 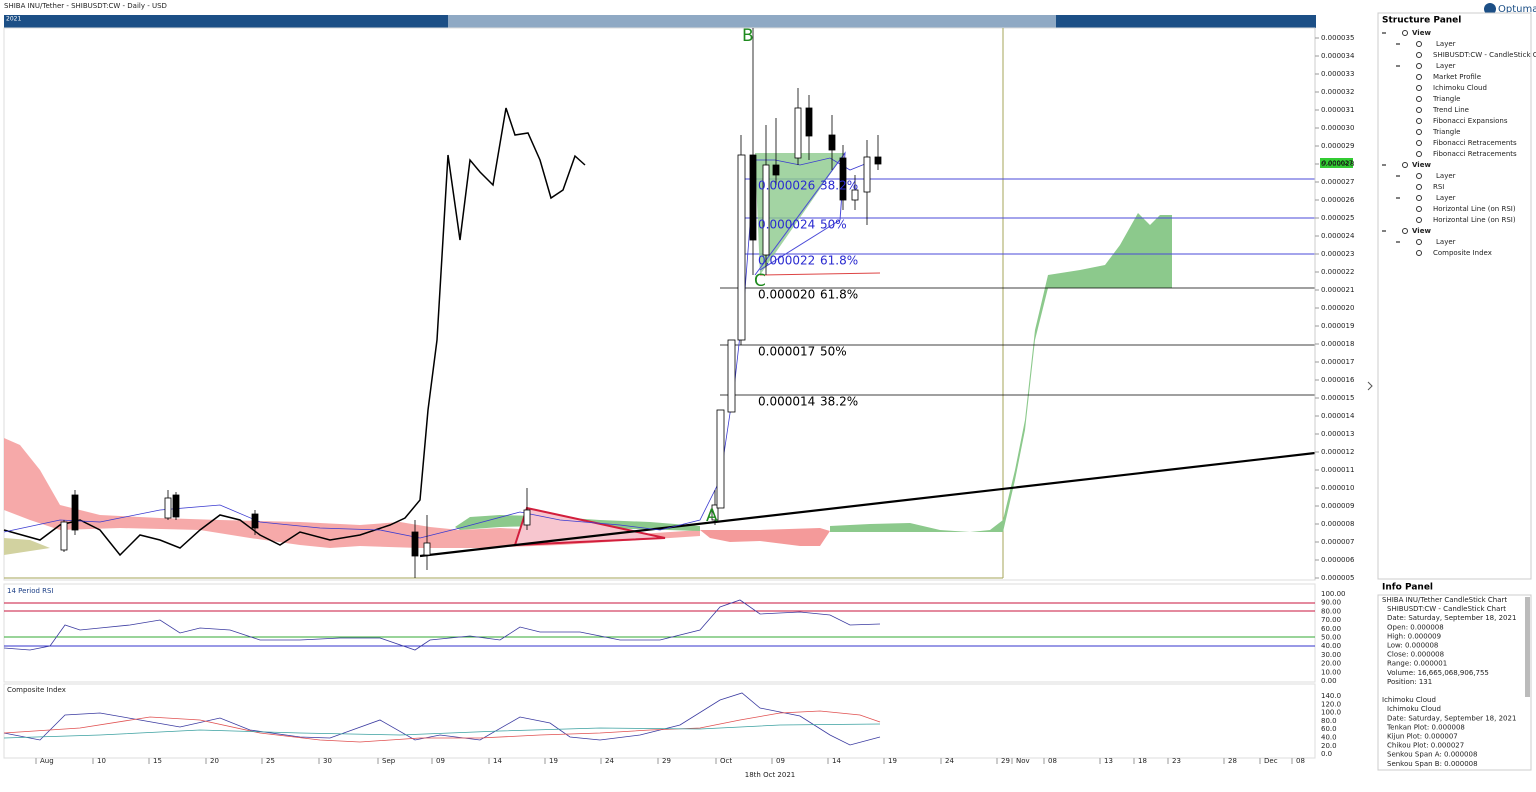 I want to click on info-line: Volume: 16,665,068,906,755, so click(x=1438, y=673).